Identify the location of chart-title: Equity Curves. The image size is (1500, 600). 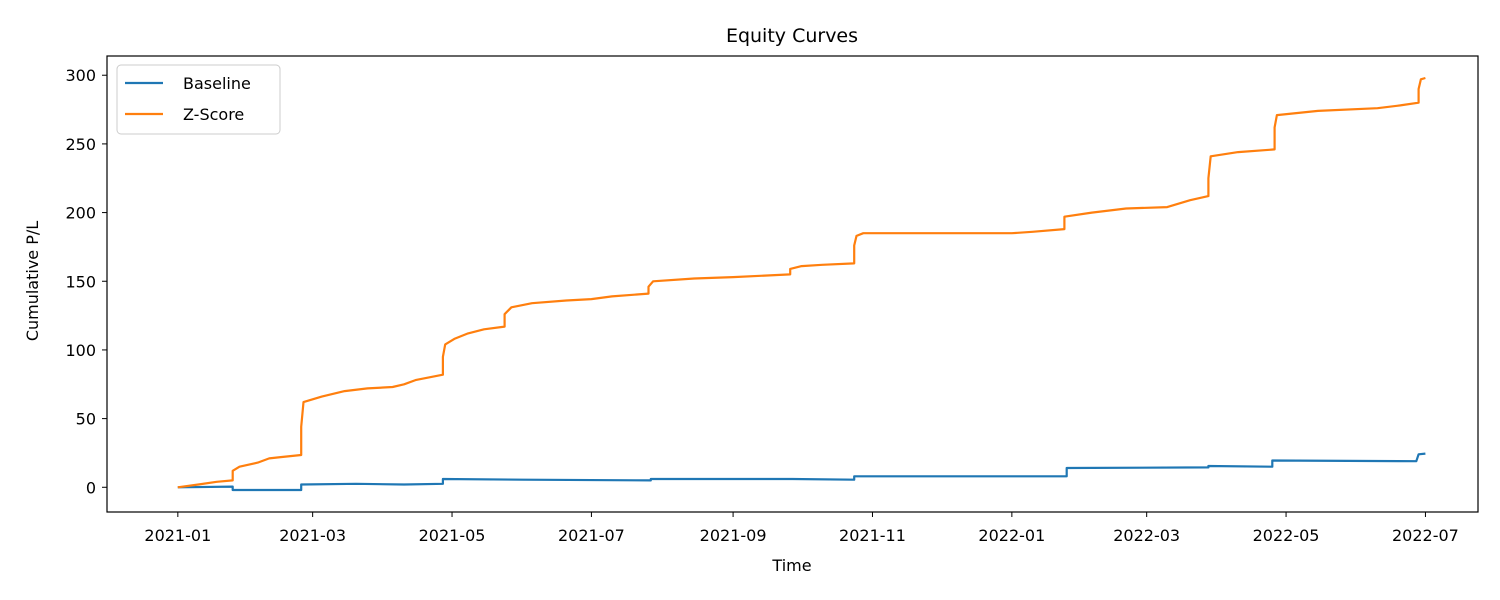
(792, 36).